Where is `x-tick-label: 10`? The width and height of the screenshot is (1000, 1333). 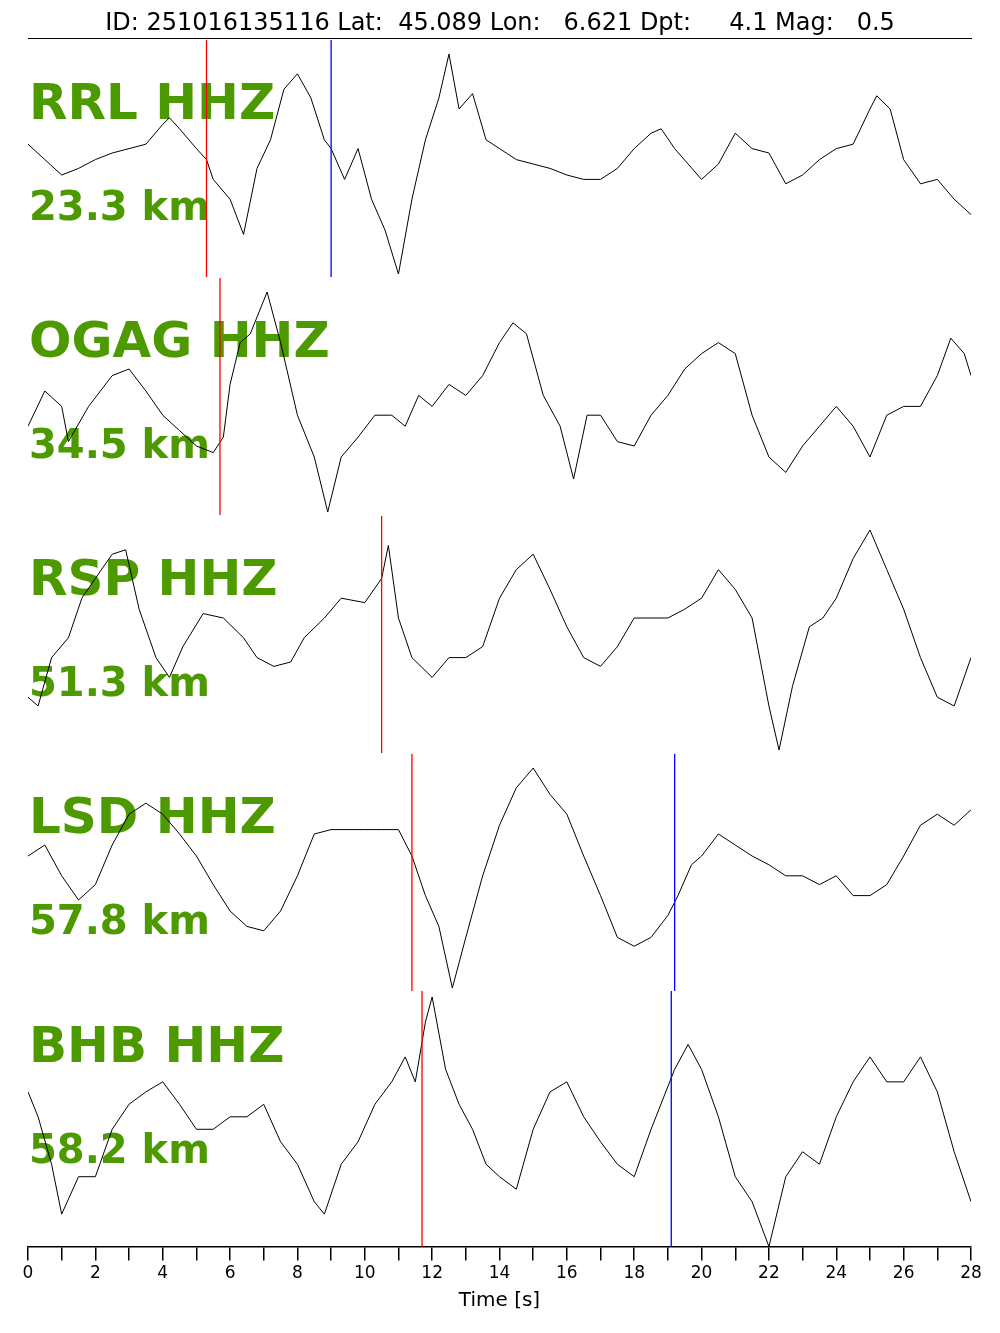 x-tick-label: 10 is located at coordinates (364, 1272).